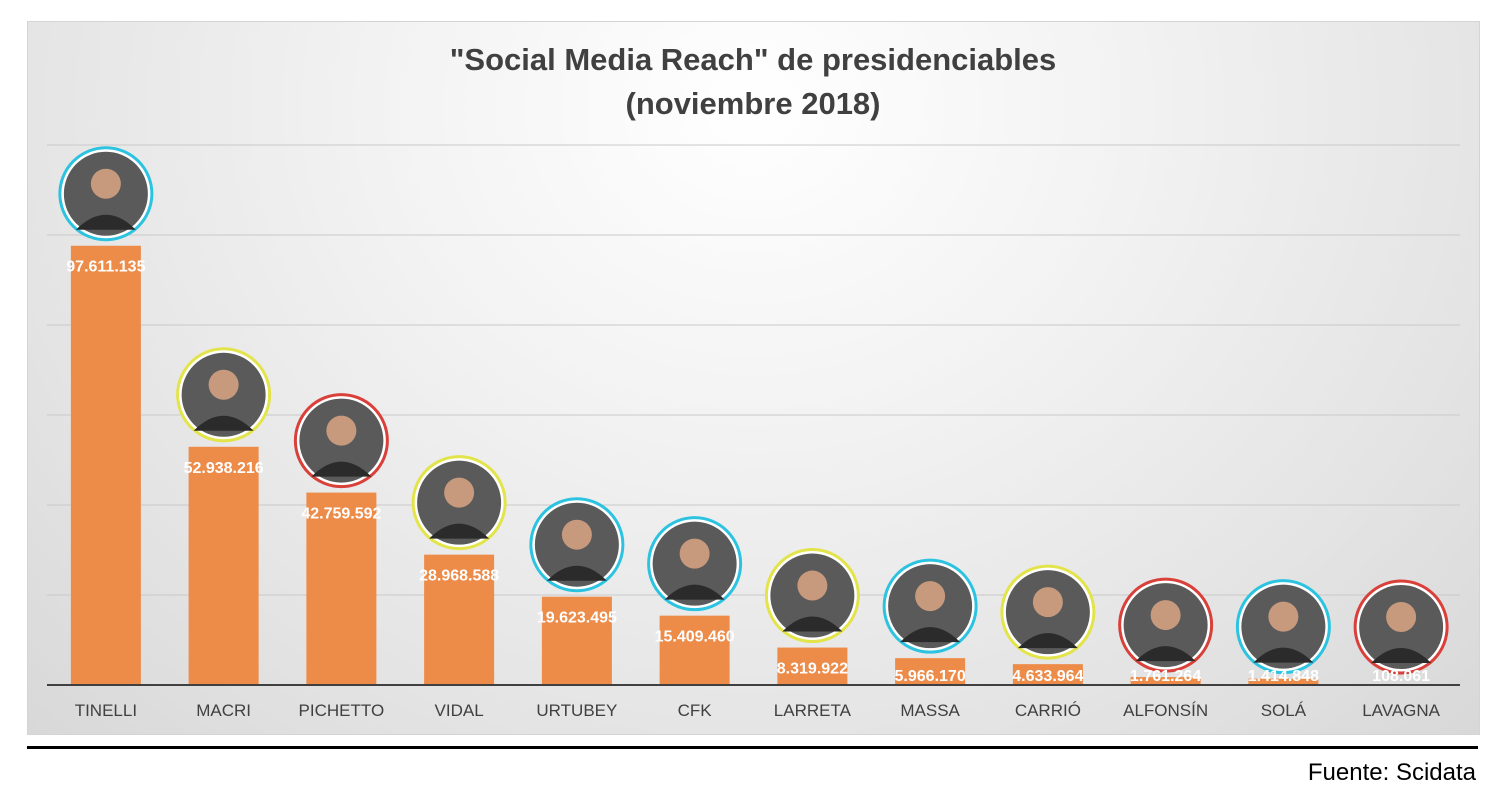  What do you see at coordinates (341, 588) in the screenshot?
I see `bar-pichetto` at bounding box center [341, 588].